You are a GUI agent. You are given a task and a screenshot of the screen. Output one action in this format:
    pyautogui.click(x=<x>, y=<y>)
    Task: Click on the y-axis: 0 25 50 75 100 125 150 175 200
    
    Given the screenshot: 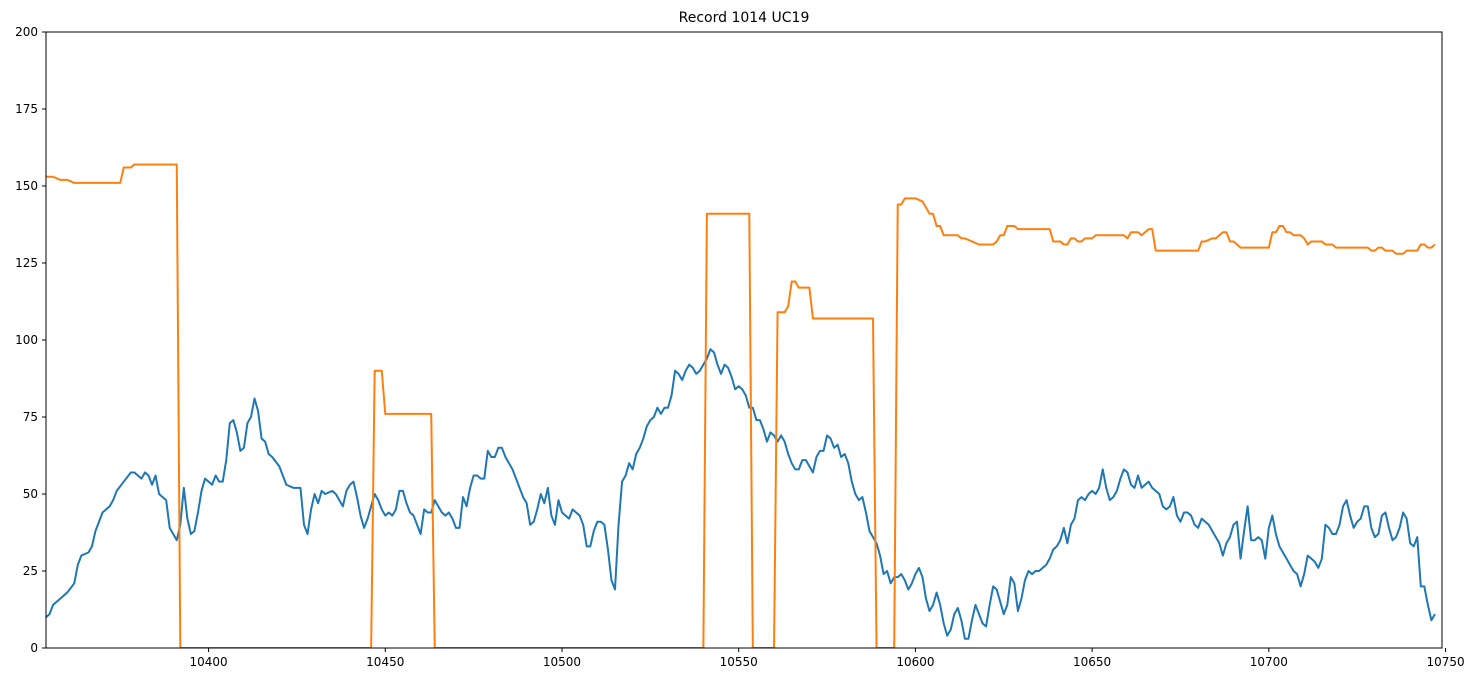 What is the action you would take?
    pyautogui.click(x=30, y=340)
    